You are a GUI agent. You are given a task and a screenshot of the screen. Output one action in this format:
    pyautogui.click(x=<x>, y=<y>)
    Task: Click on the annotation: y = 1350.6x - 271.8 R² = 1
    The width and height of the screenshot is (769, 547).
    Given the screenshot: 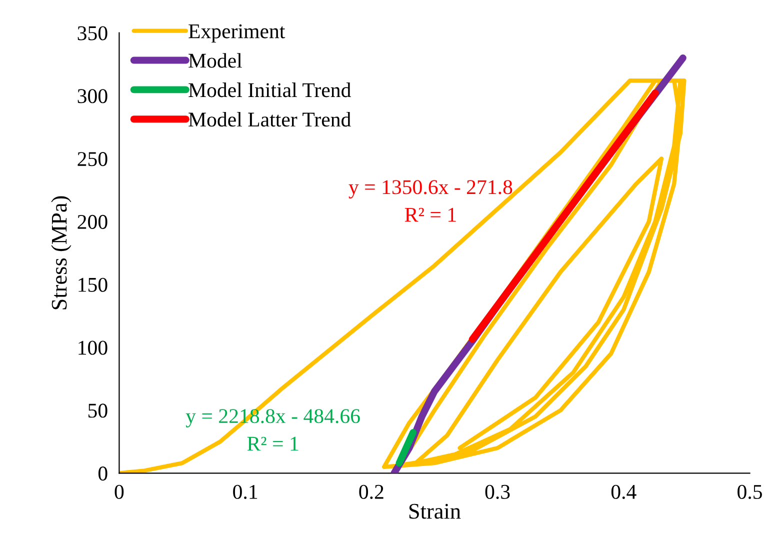 What is the action you would take?
    pyautogui.click(x=430, y=201)
    